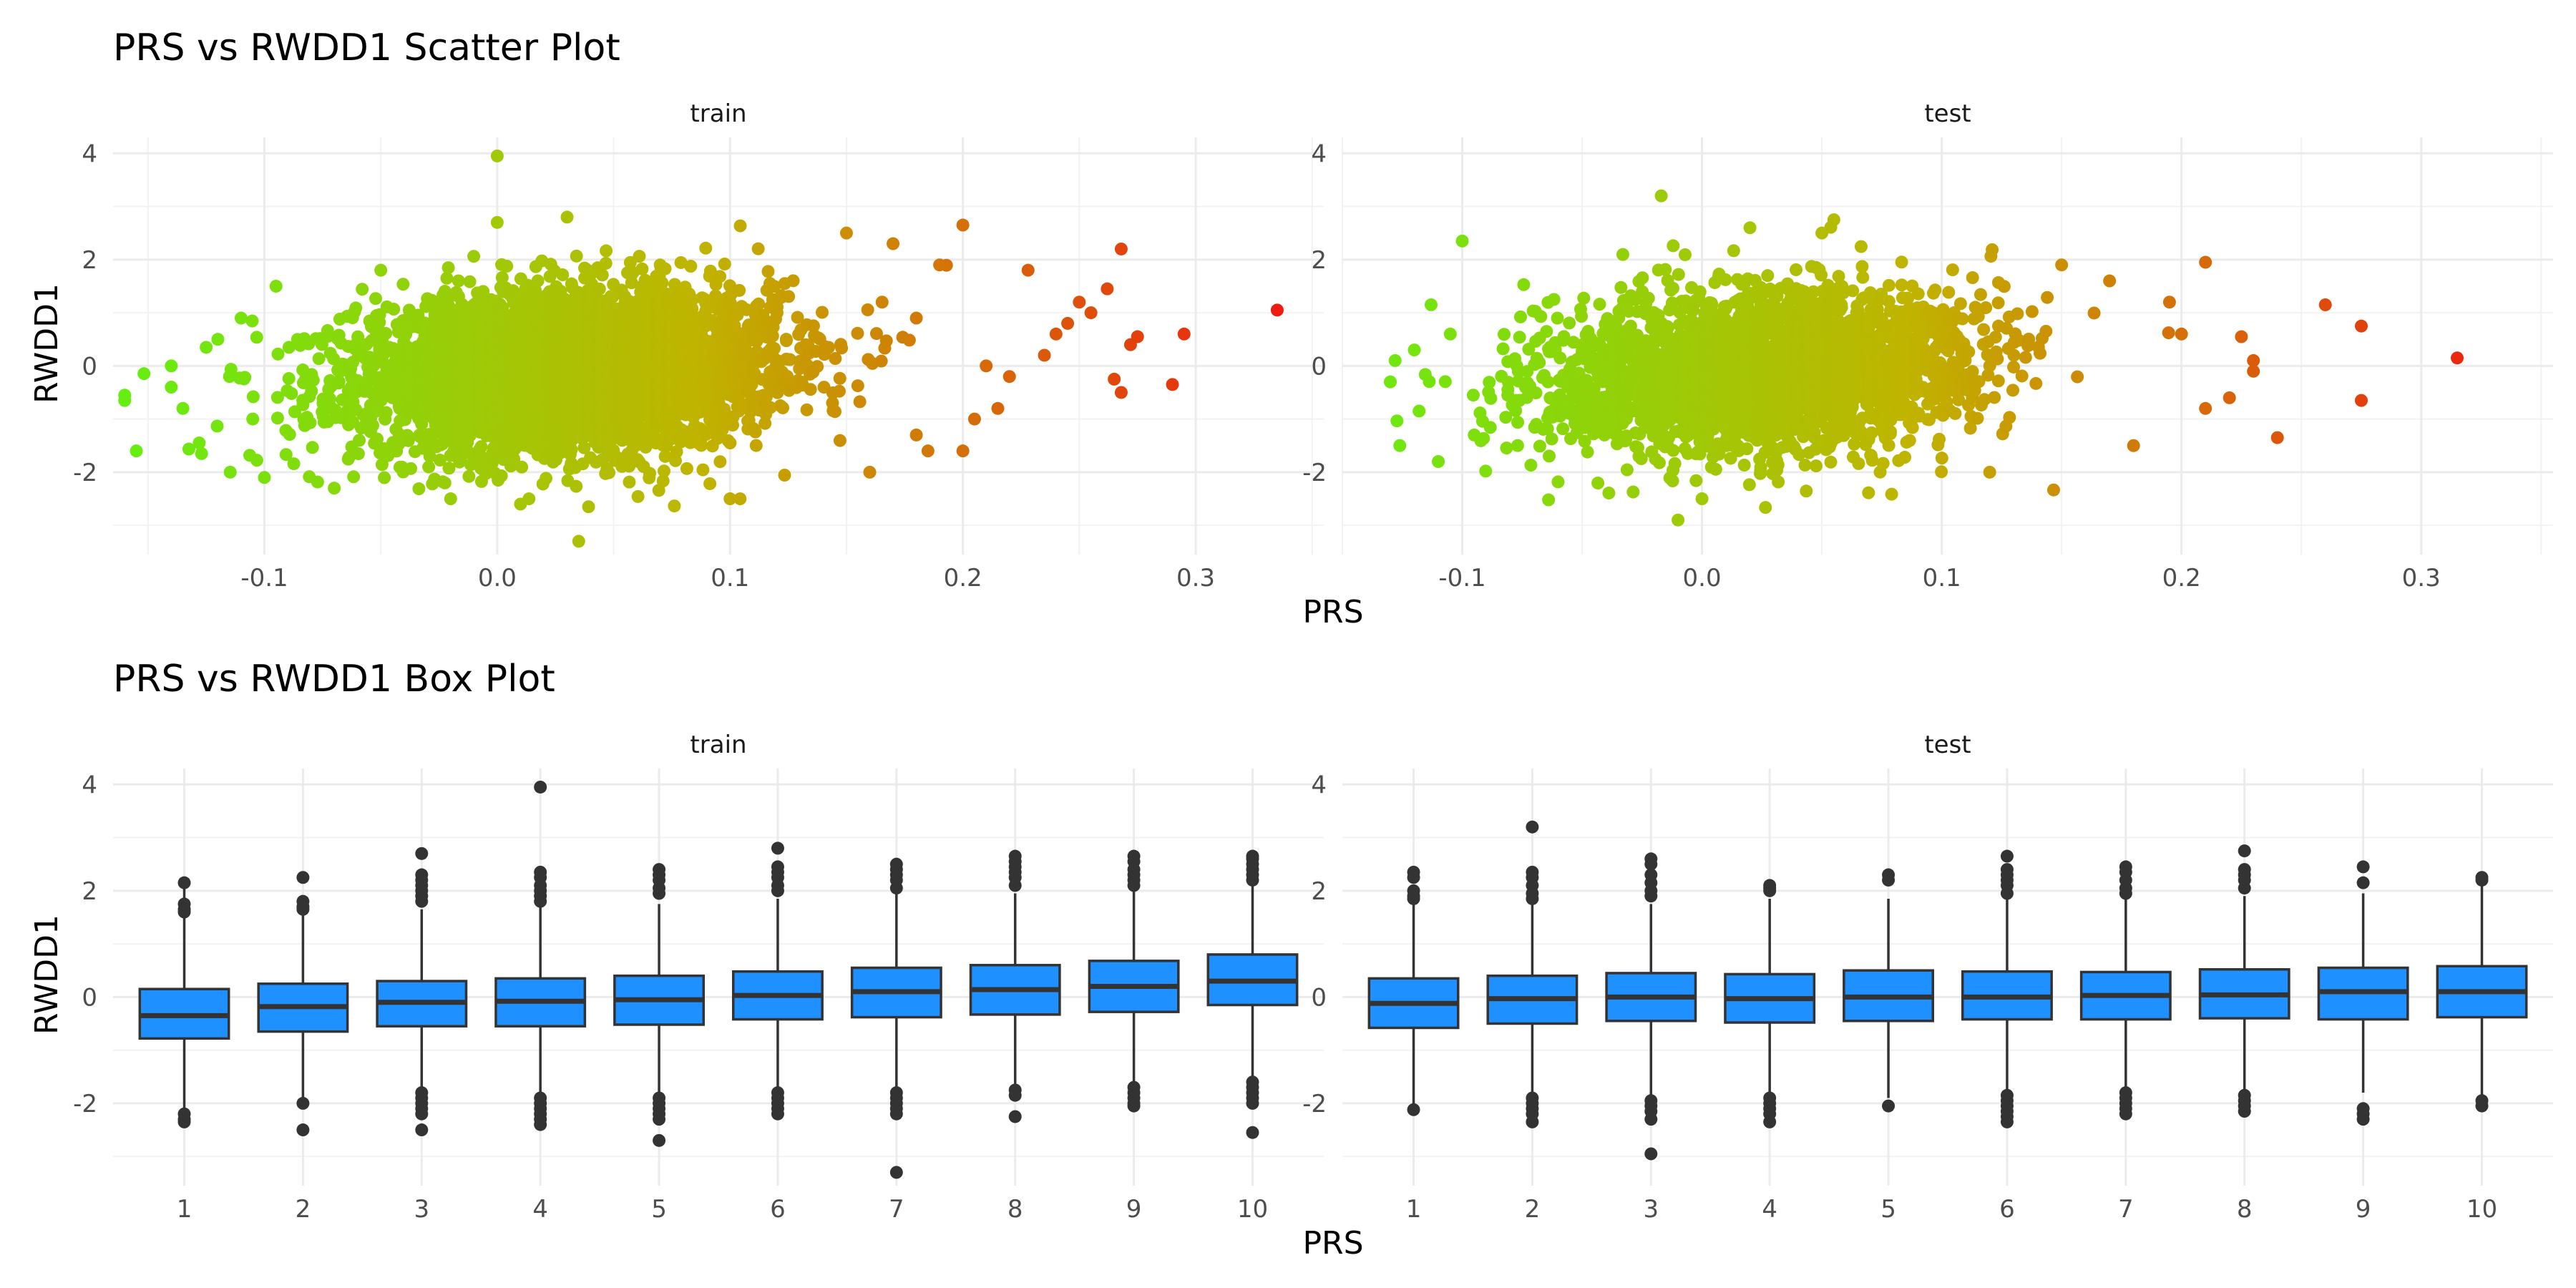  Describe the element at coordinates (1461, 578) in the screenshot. I see `scatter-test-x-tick-label: -0.1` at that location.